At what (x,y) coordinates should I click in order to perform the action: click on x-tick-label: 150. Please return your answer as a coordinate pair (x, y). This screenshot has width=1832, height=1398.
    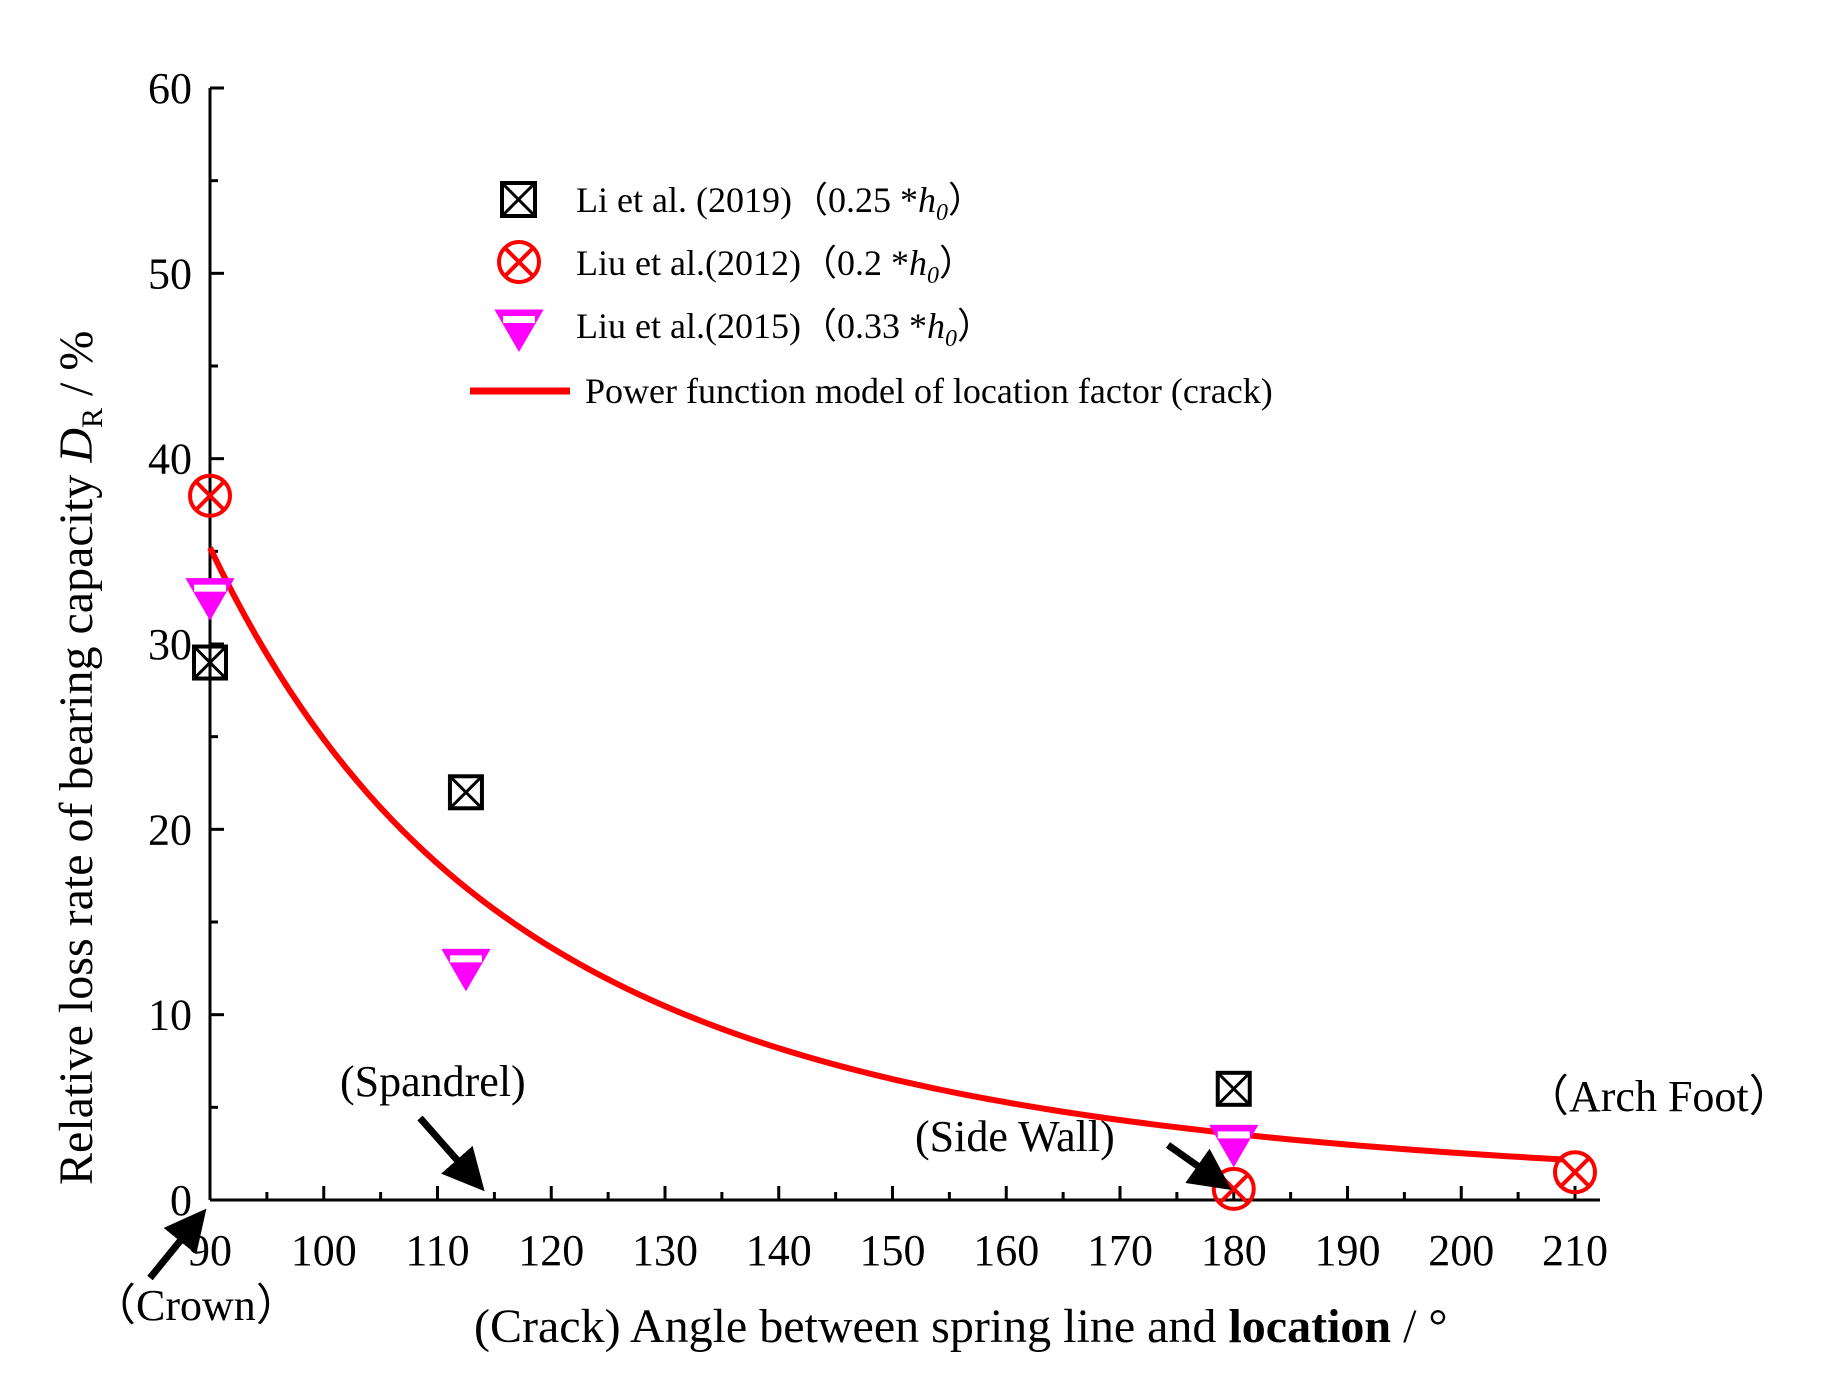
    Looking at the image, I should click on (893, 1250).